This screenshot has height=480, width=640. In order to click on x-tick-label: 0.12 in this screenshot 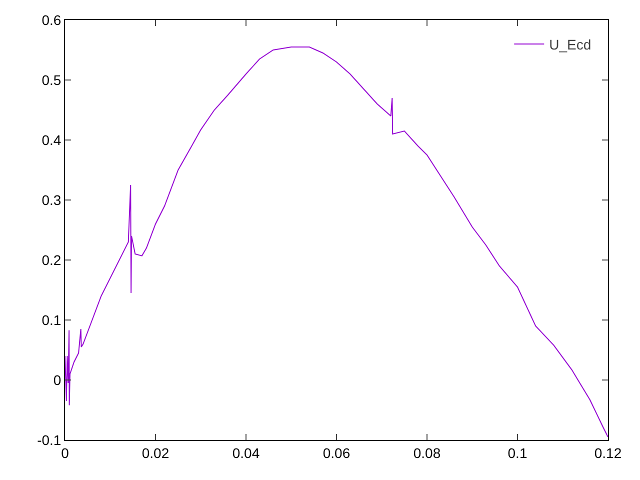, I will do `click(608, 452)`.